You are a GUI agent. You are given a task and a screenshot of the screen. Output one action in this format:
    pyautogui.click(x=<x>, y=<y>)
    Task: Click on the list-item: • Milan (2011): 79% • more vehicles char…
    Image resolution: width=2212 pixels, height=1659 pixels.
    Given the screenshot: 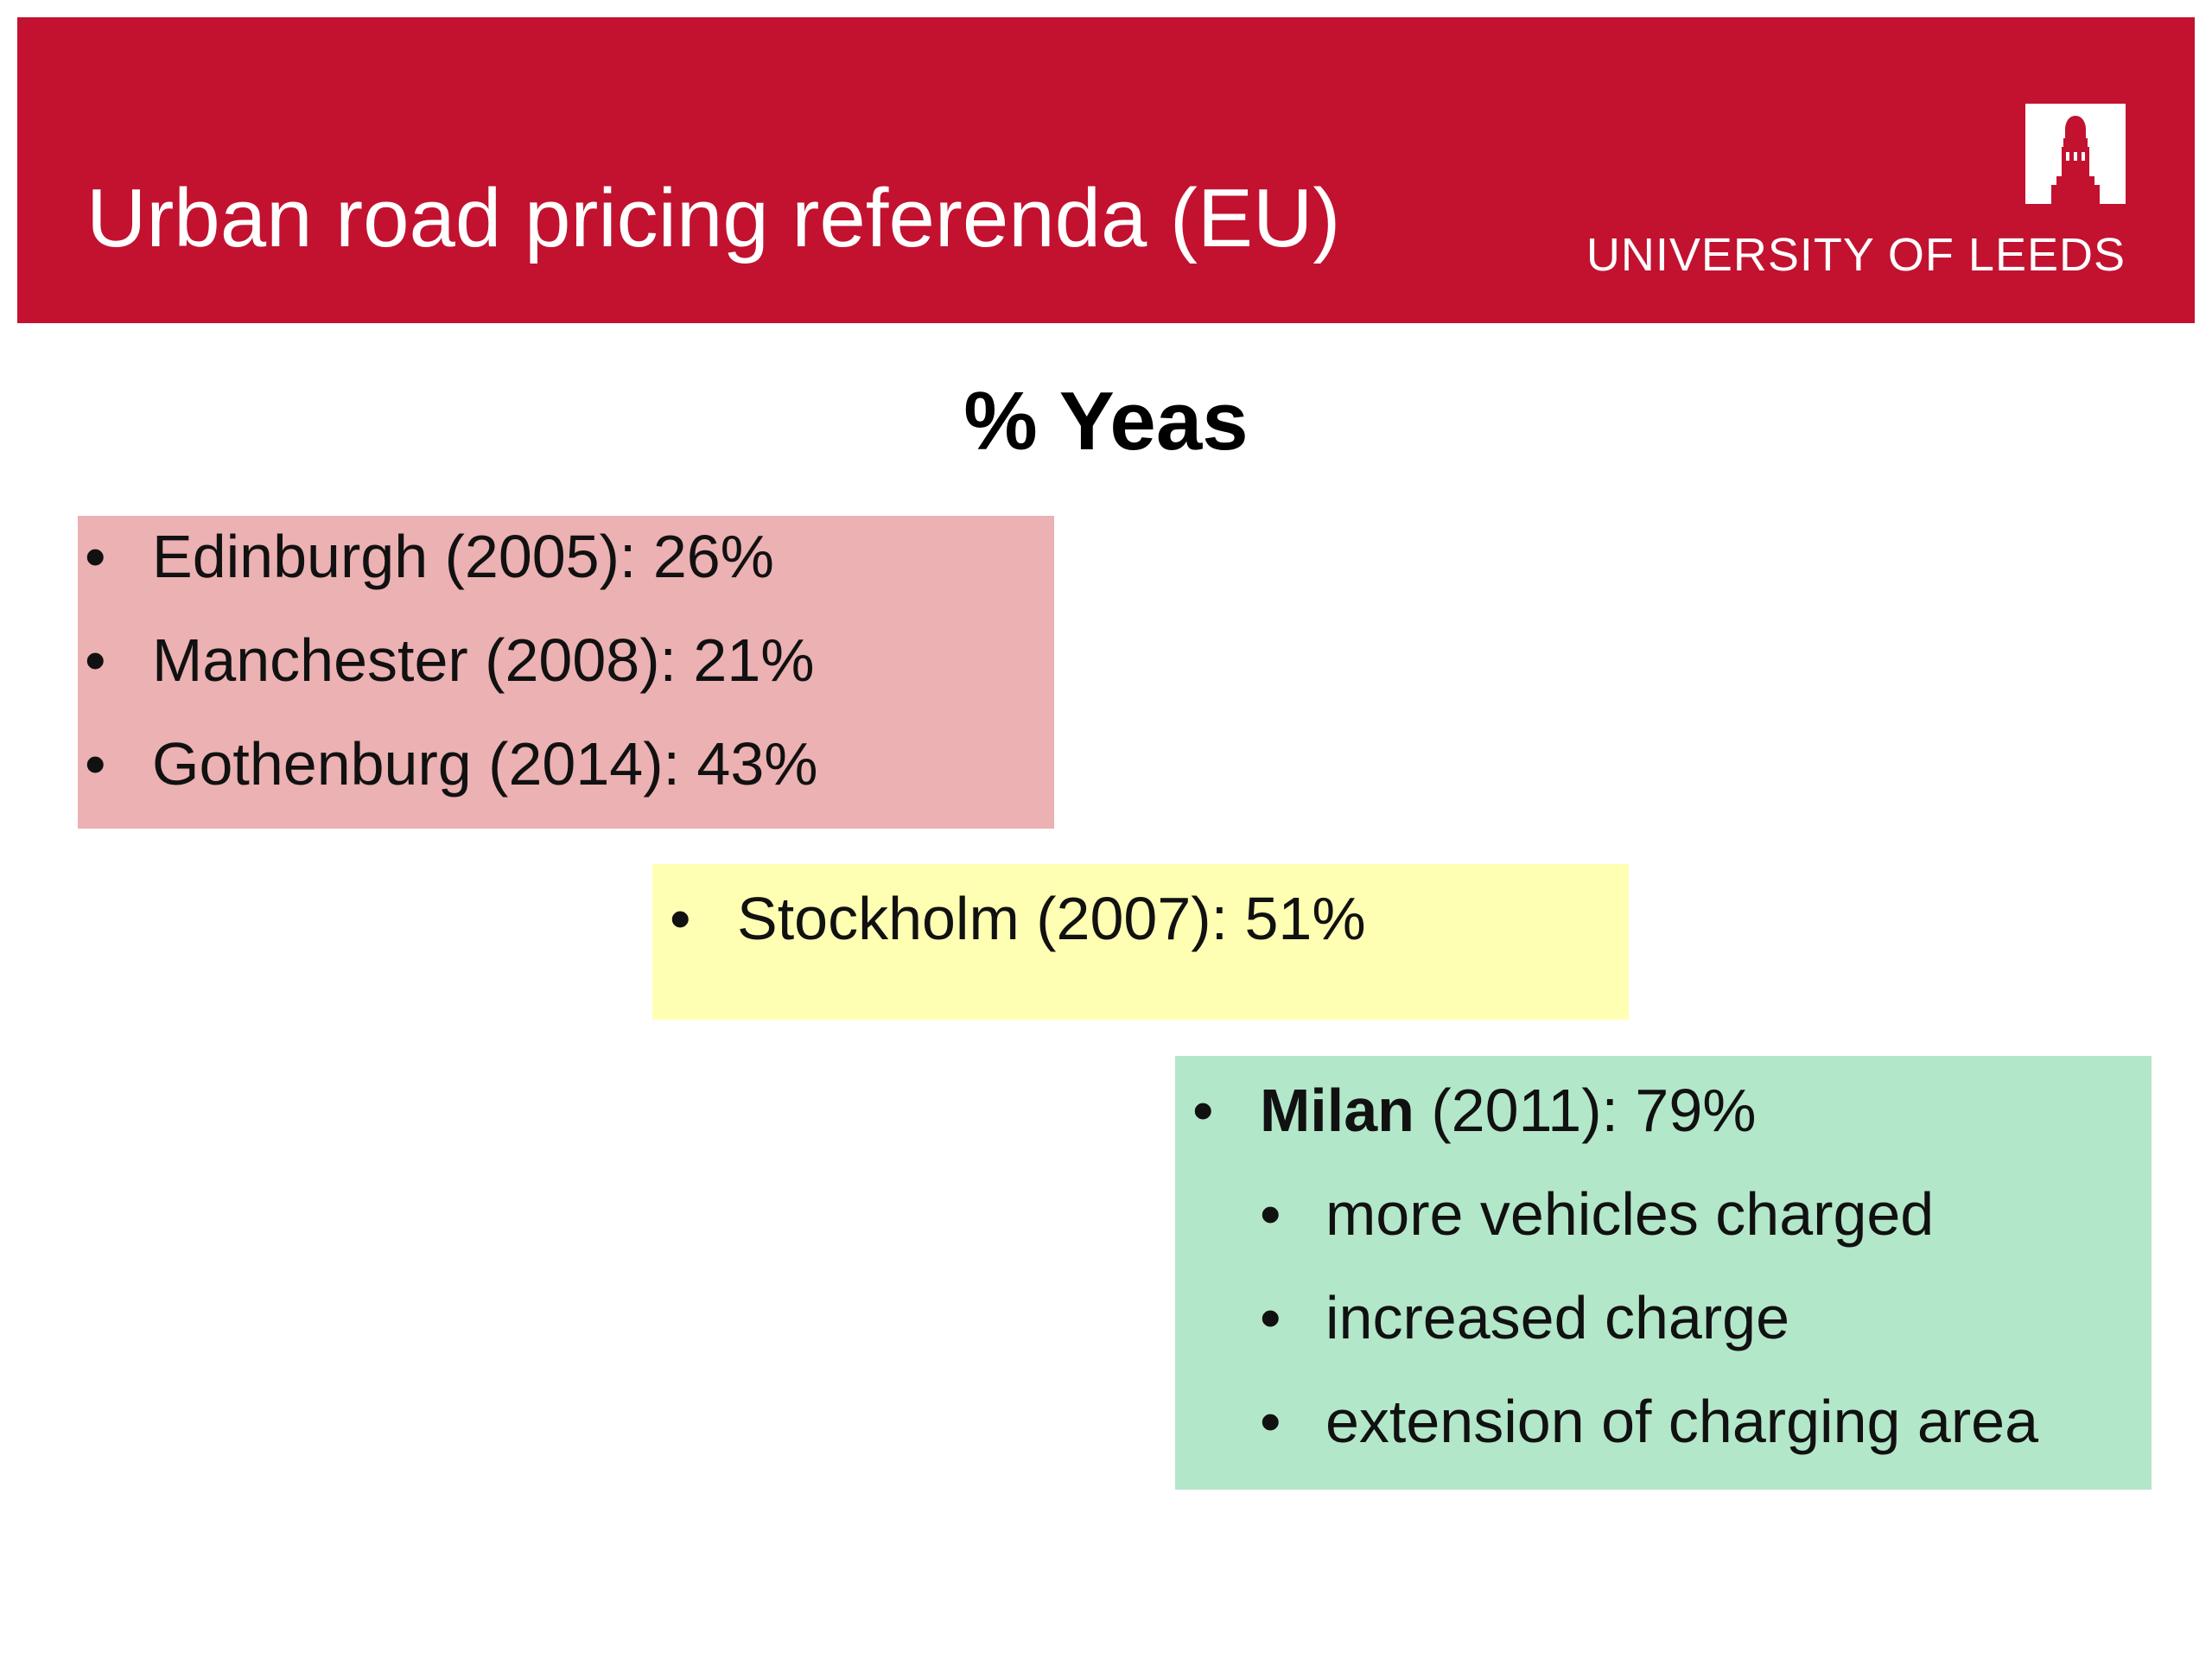 What is the action you would take?
    pyautogui.click(x=1615, y=1287)
    